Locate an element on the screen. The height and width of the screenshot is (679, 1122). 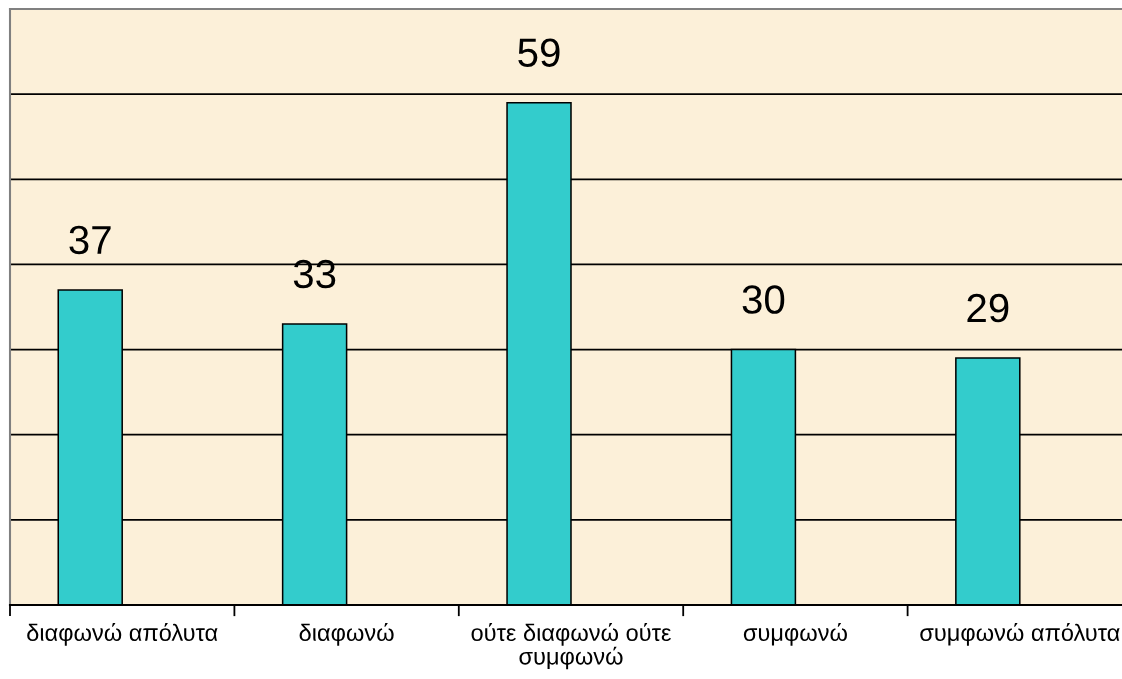
data-label: 59 is located at coordinates (539, 52).